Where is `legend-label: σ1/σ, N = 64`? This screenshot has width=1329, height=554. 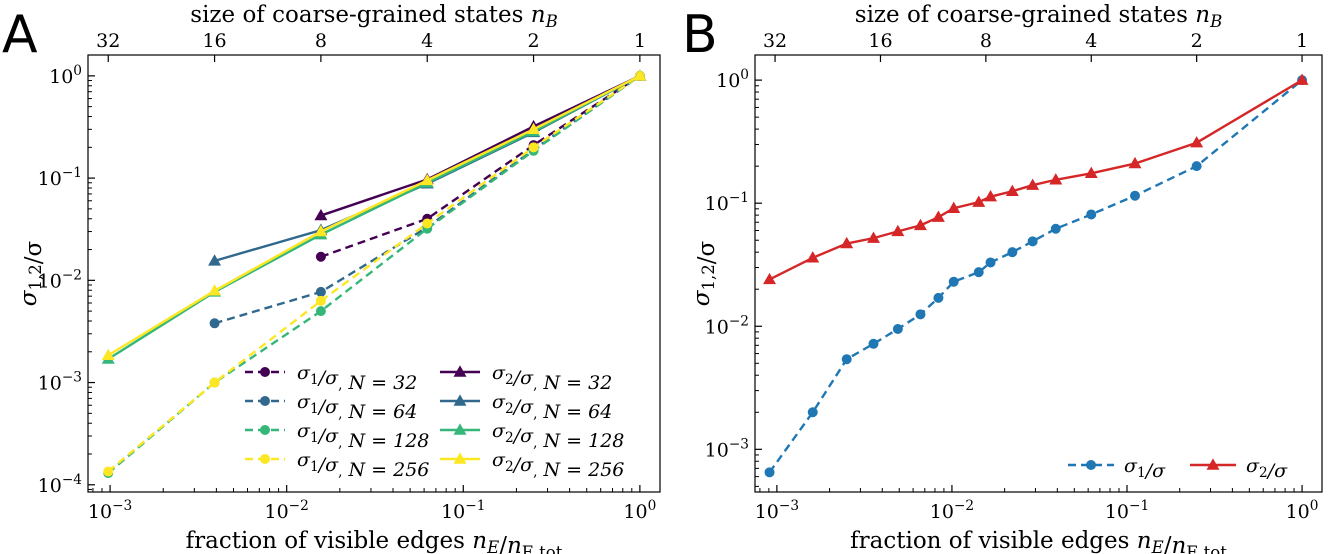
legend-label: σ1/σ, N = 64 is located at coordinates (357, 407).